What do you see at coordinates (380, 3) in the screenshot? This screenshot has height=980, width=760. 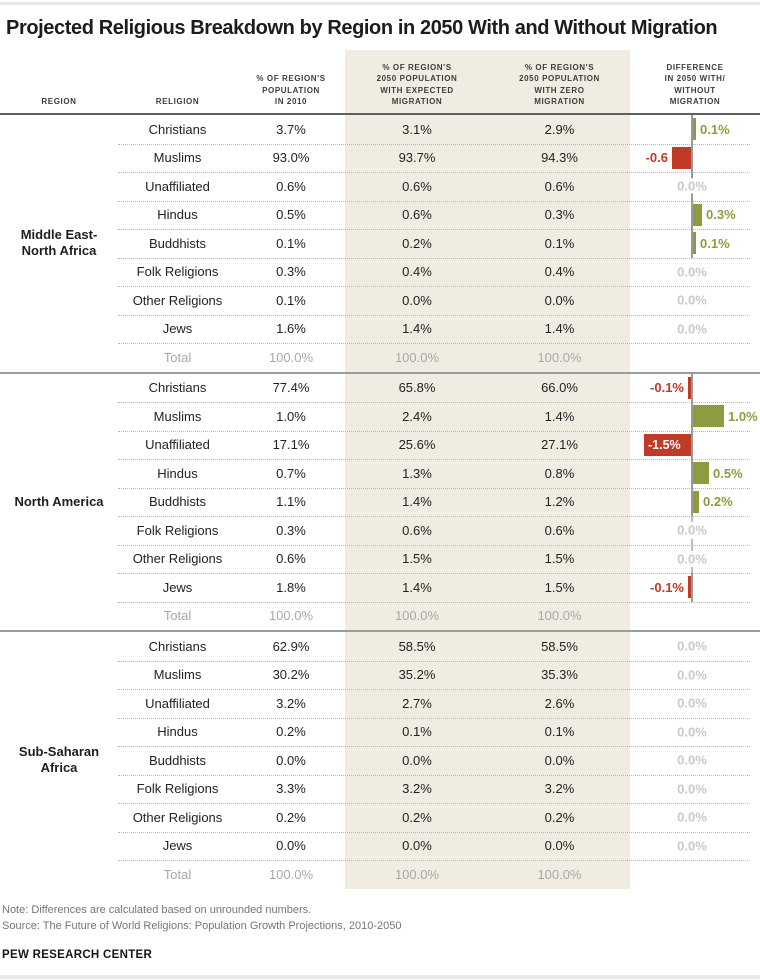 I see `top-divider-rule` at bounding box center [380, 3].